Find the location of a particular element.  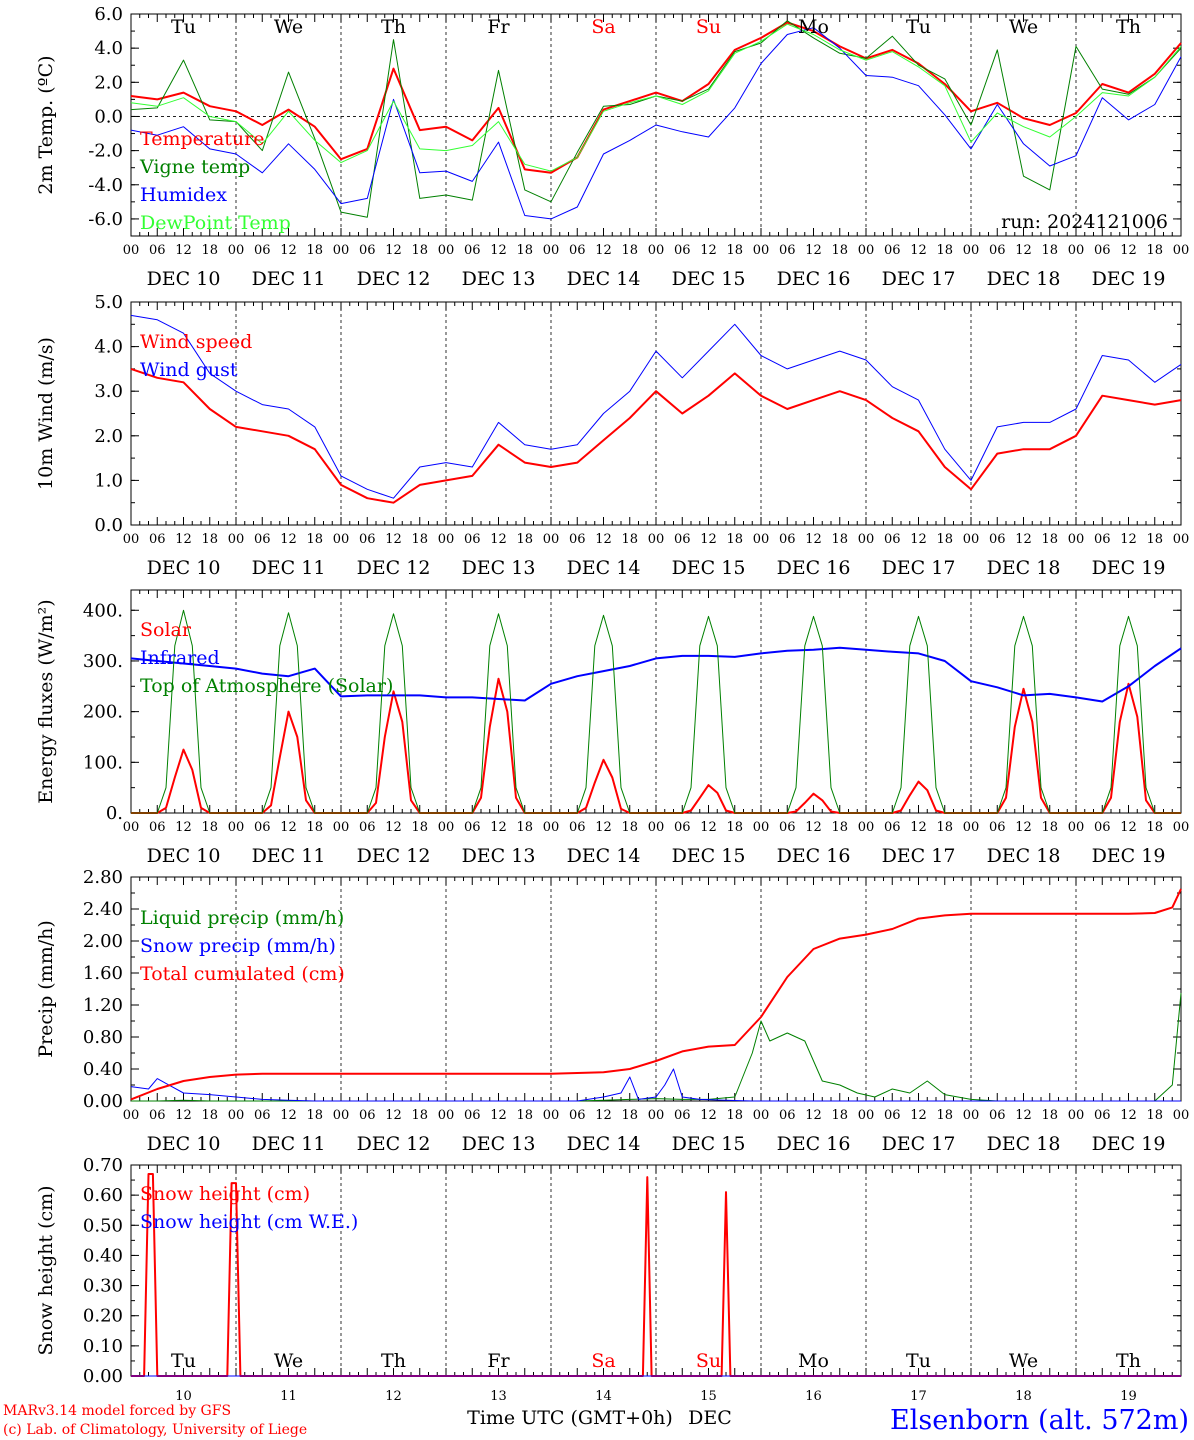

y-tick-label: 200. is located at coordinates (103, 712).